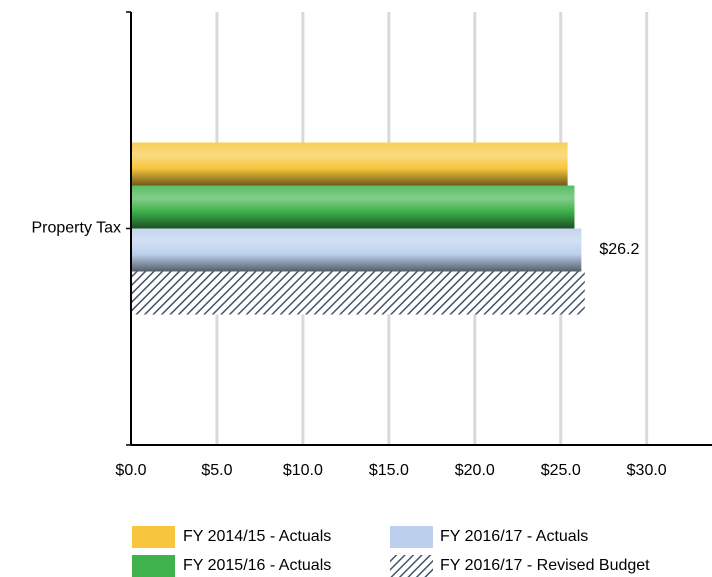 The height and width of the screenshot is (577, 712). I want to click on x-tick-label: $10.0, so click(303, 470).